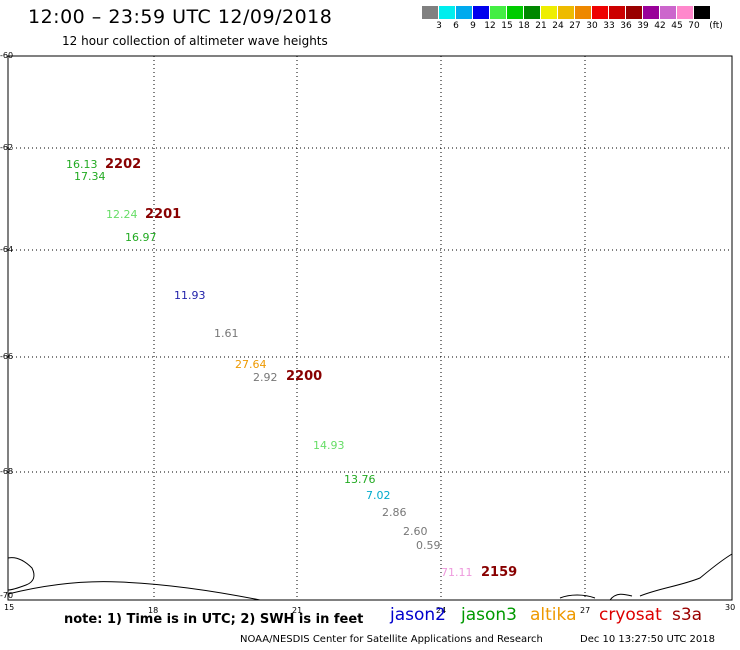 The image size is (740, 650). I want to click on lat-label: -70, so click(7, 595).